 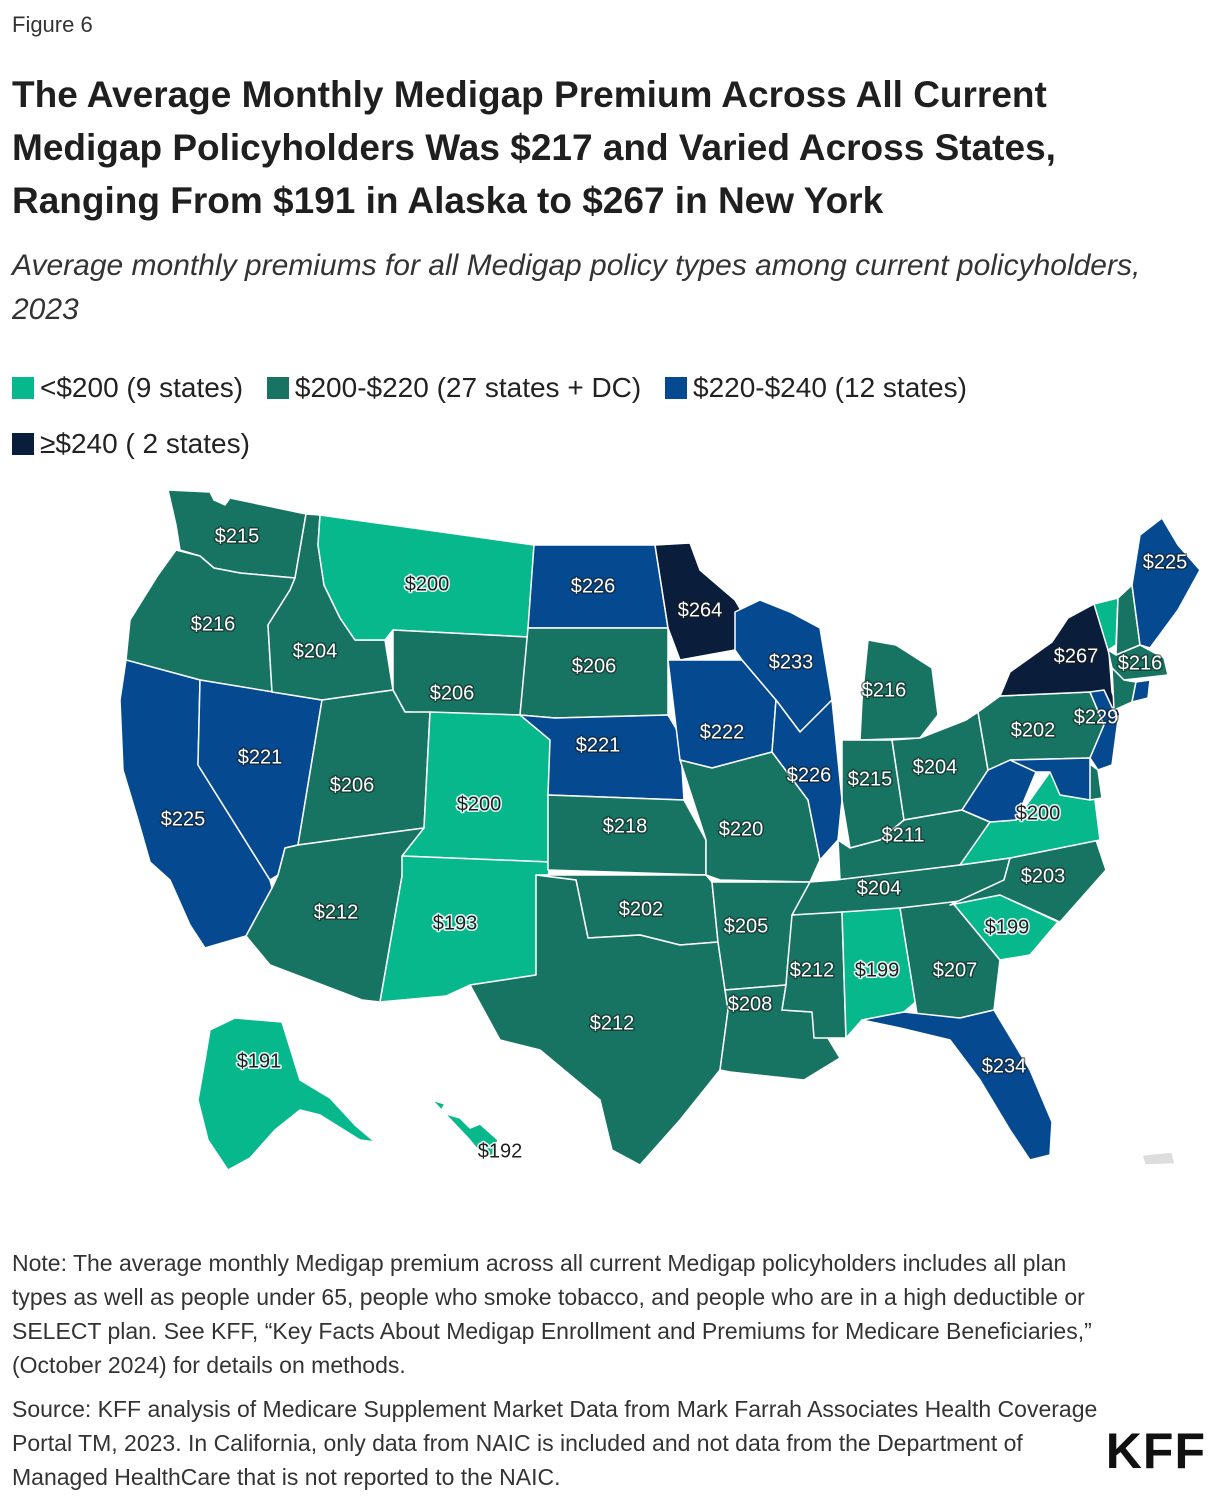 What do you see at coordinates (145, 443) in the screenshot?
I see `legend-label: ≥$240 ( 2 states)` at bounding box center [145, 443].